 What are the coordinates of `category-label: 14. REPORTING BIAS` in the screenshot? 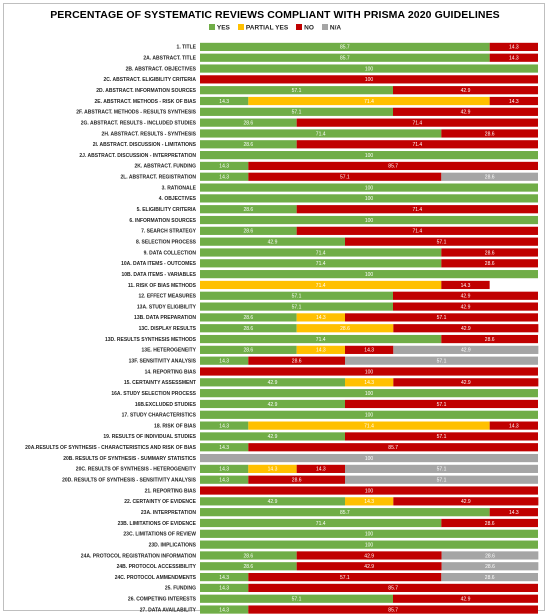 It's located at (171, 372).